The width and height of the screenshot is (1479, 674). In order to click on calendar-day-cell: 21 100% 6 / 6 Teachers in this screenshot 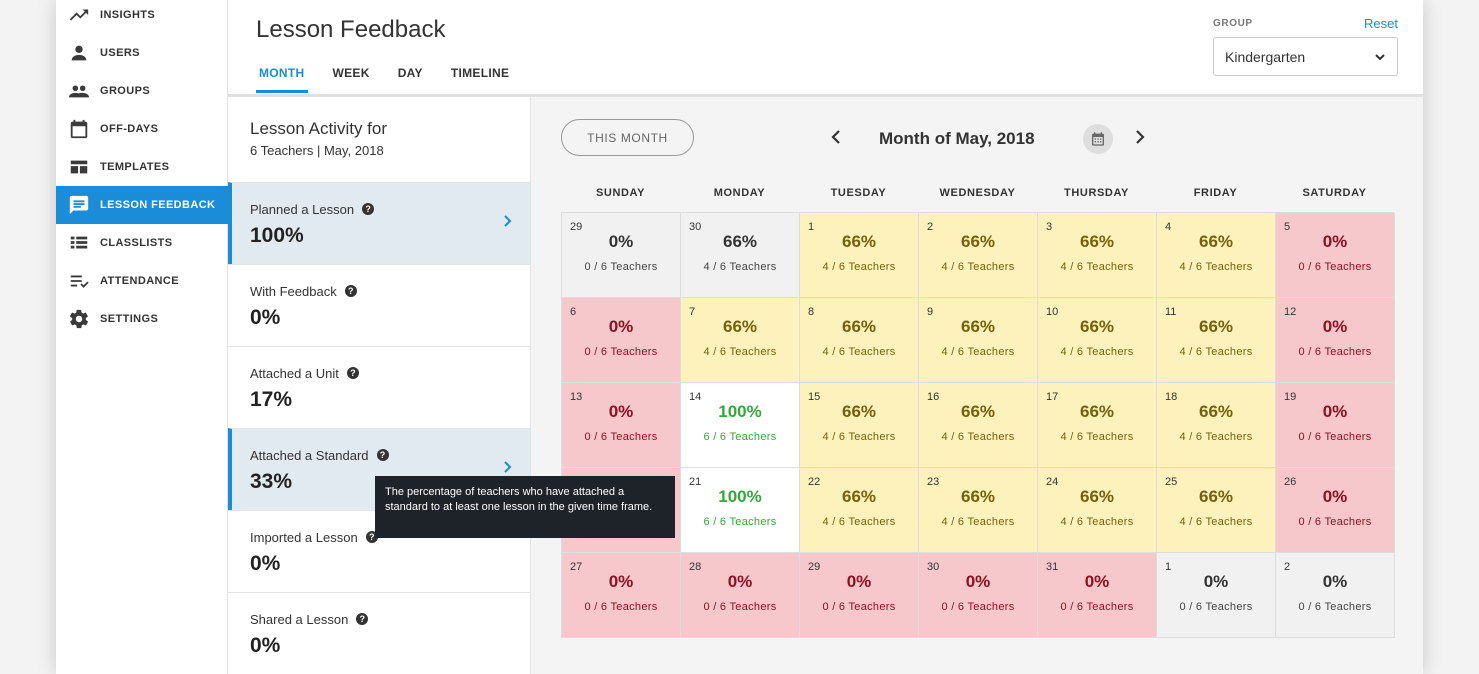, I will do `click(740, 510)`.